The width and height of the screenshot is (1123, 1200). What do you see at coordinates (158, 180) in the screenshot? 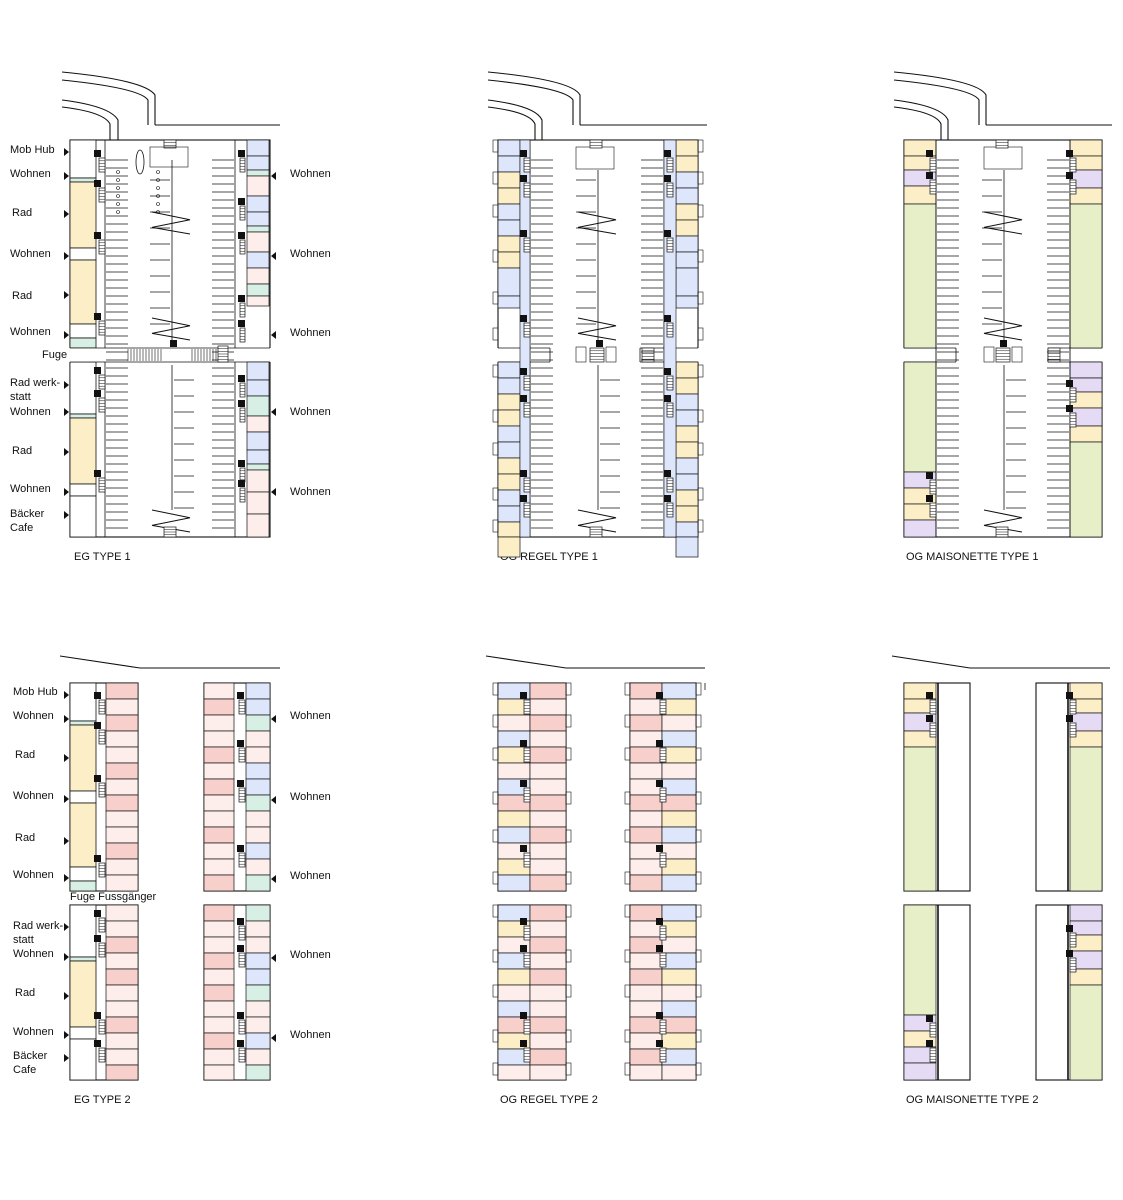
I see `bike-rack-icon` at bounding box center [158, 180].